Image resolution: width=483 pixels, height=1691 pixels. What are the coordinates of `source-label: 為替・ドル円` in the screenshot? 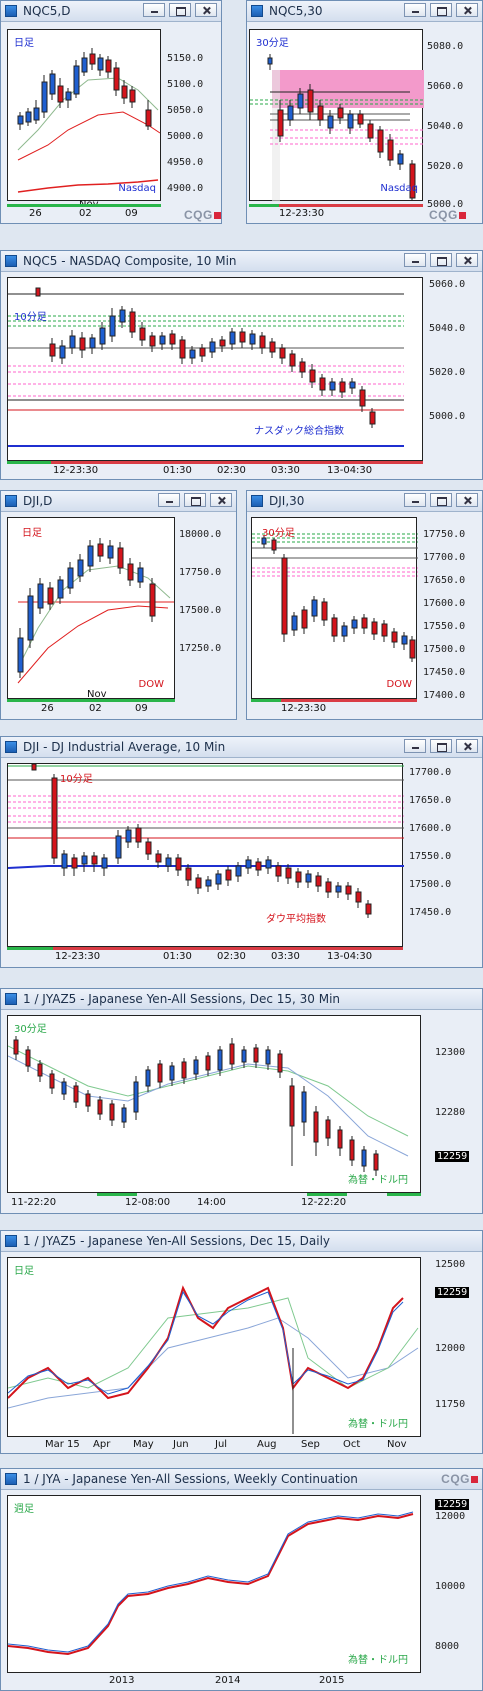 It's located at (378, 1660).